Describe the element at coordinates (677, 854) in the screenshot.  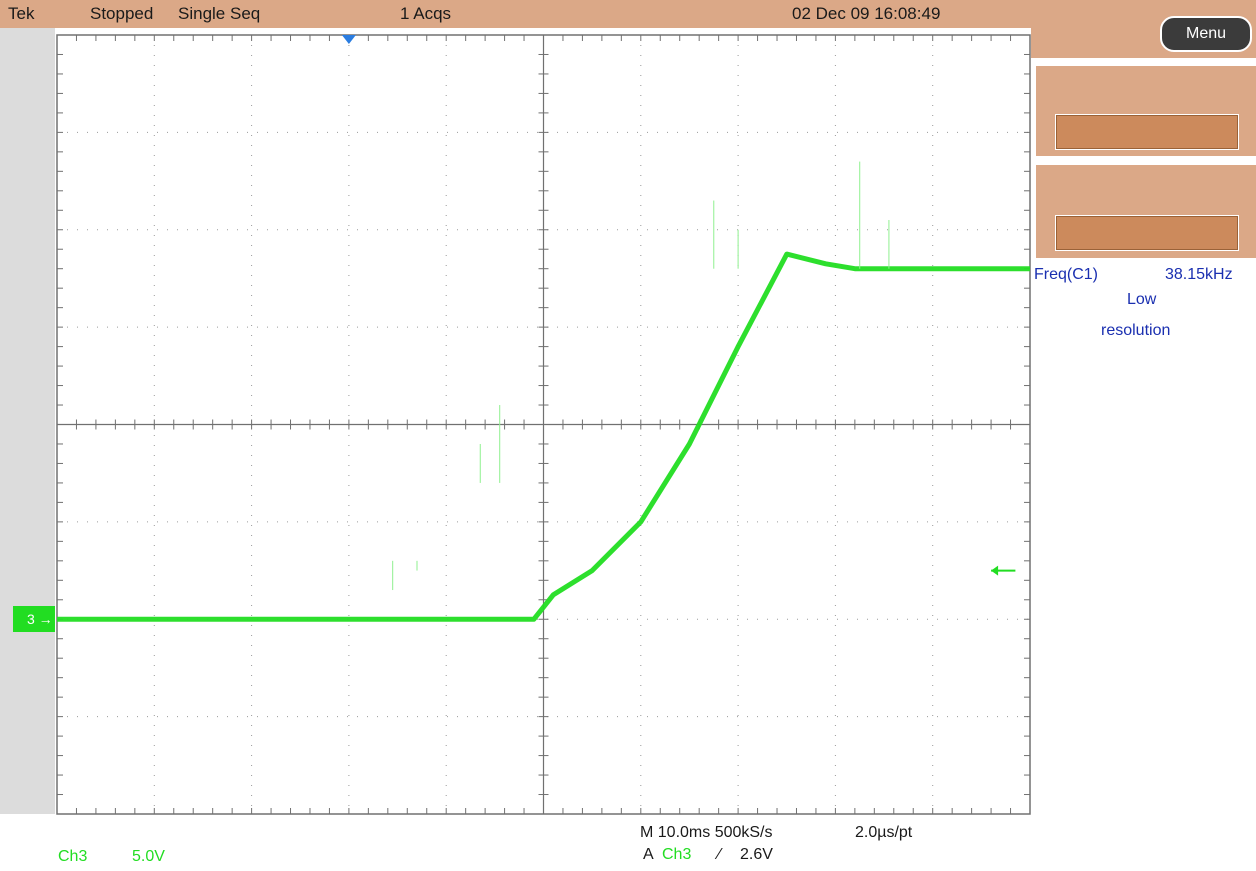
I see `trigger-source: Ch3` at that location.